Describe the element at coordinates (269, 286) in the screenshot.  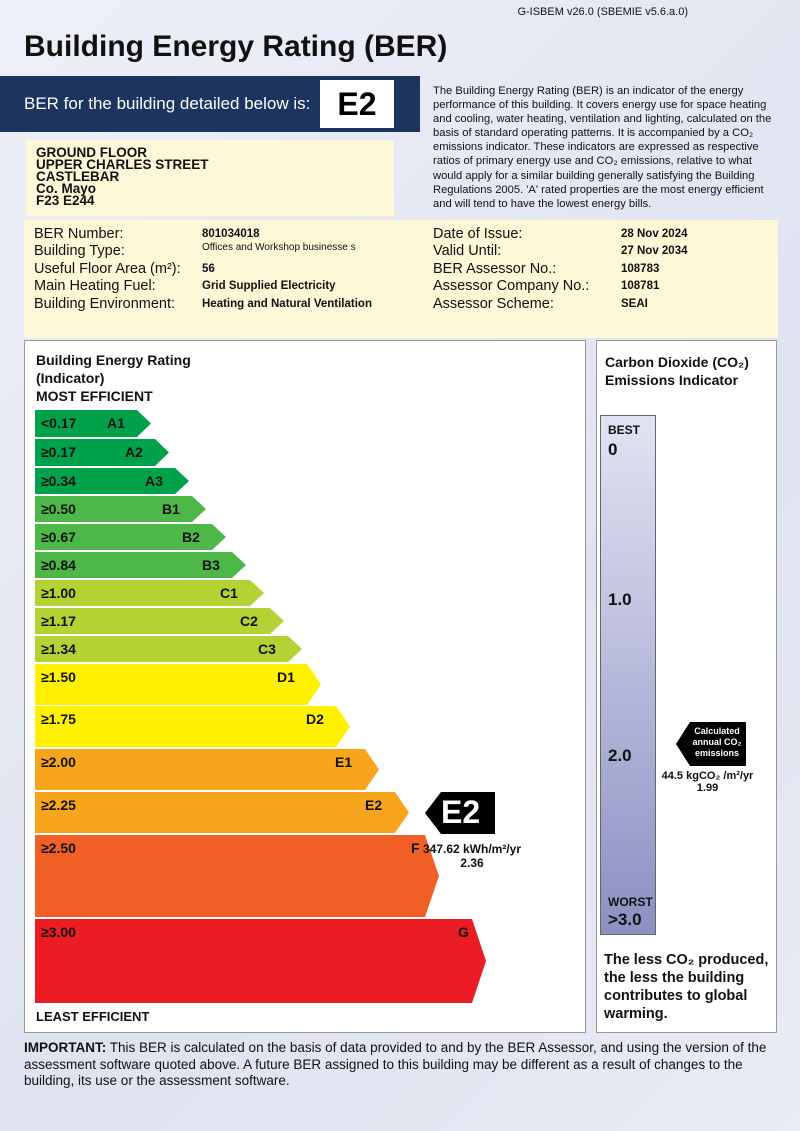
I see `detail-value: Grid Supplied Electricity` at that location.